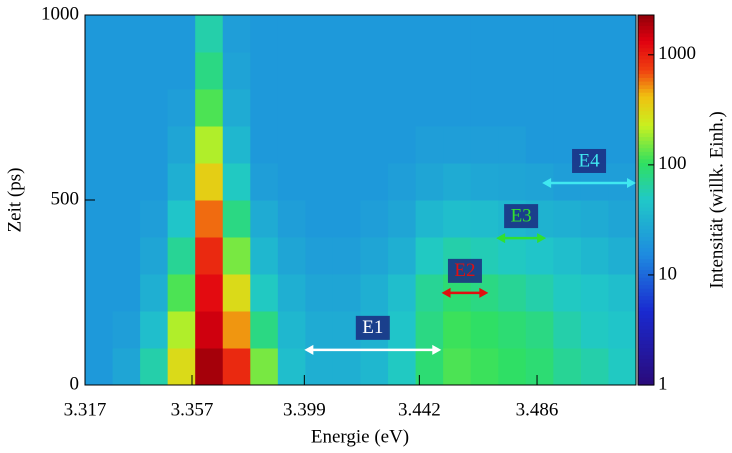 The height and width of the screenshot is (453, 732). Describe the element at coordinates (419, 409) in the screenshot. I see `x-tick-label: 3.442` at that location.